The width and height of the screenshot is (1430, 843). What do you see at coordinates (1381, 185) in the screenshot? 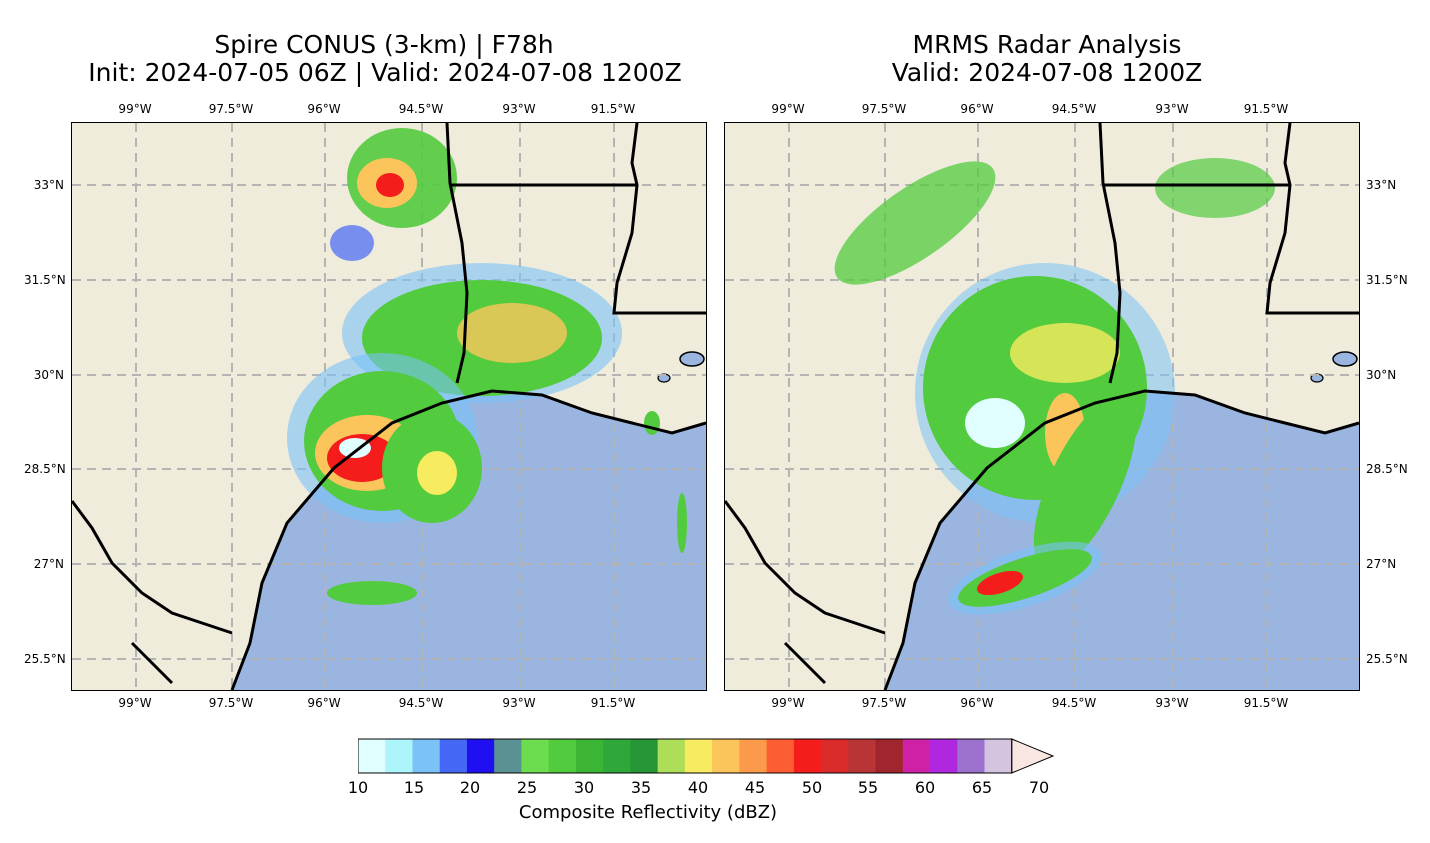
I see `lat-label-right: 33°N` at bounding box center [1381, 185].